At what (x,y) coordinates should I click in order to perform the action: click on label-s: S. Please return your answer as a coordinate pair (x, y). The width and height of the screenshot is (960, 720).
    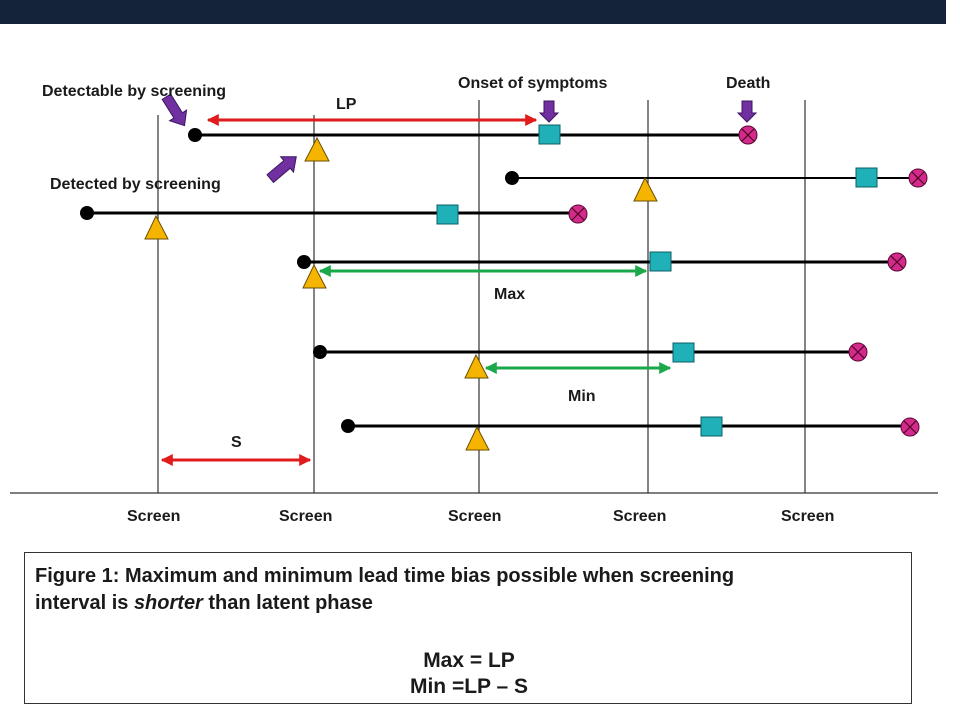
    Looking at the image, I should click on (236, 442).